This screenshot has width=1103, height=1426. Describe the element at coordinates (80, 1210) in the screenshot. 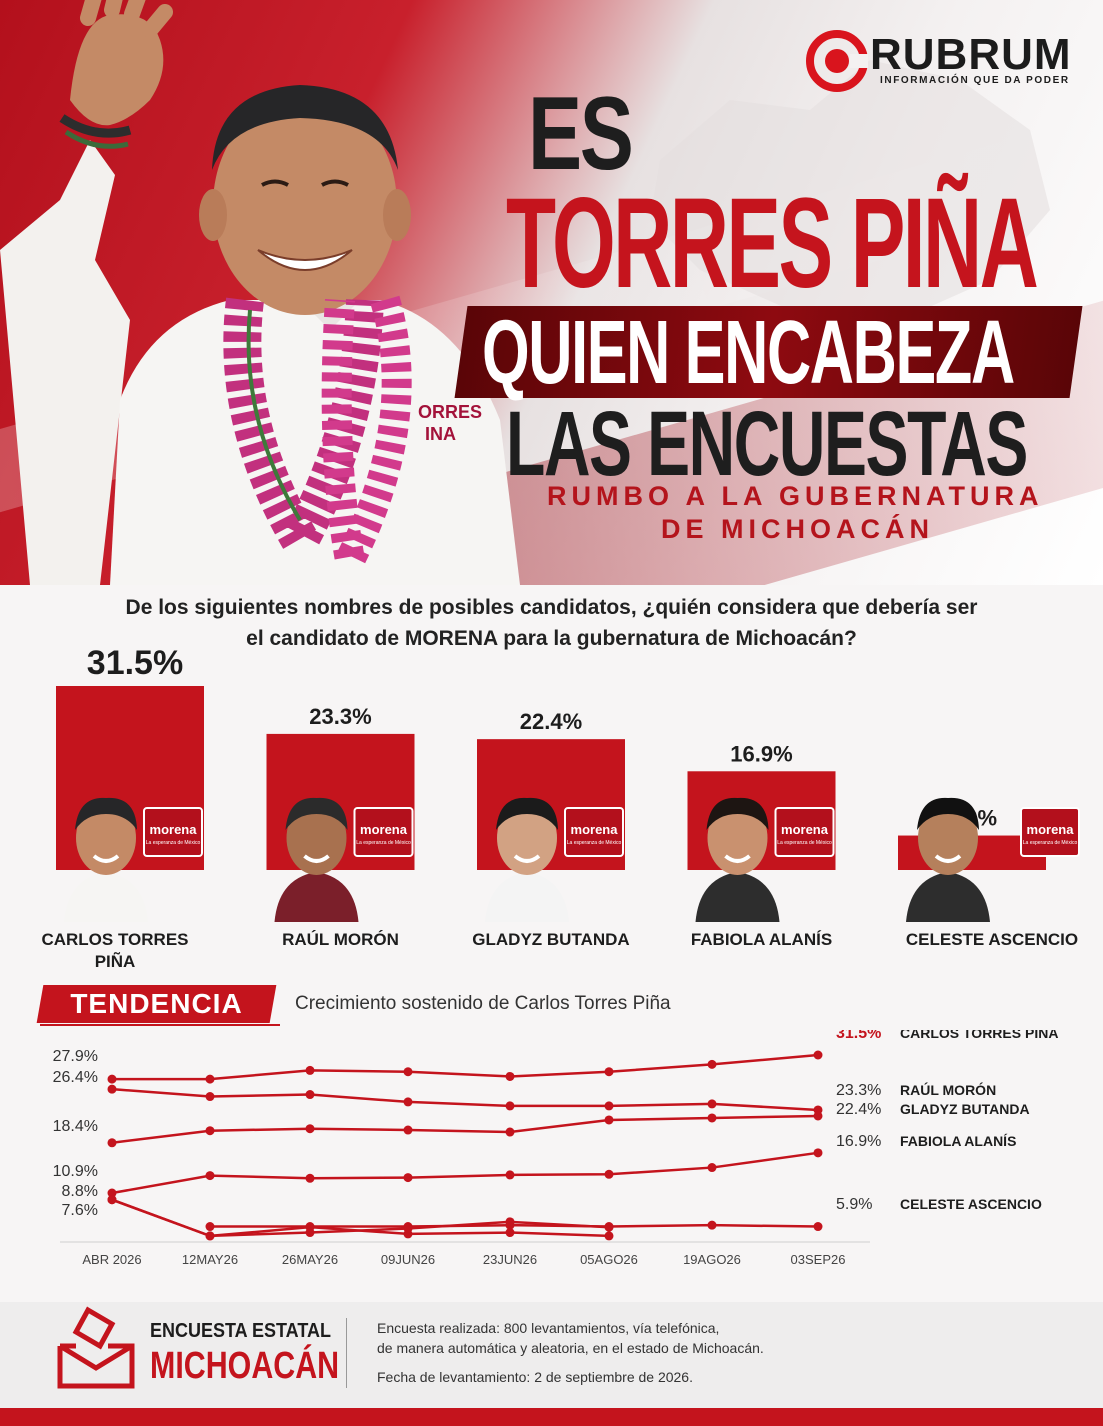

I see `trend-start-value: 7.6%` at that location.